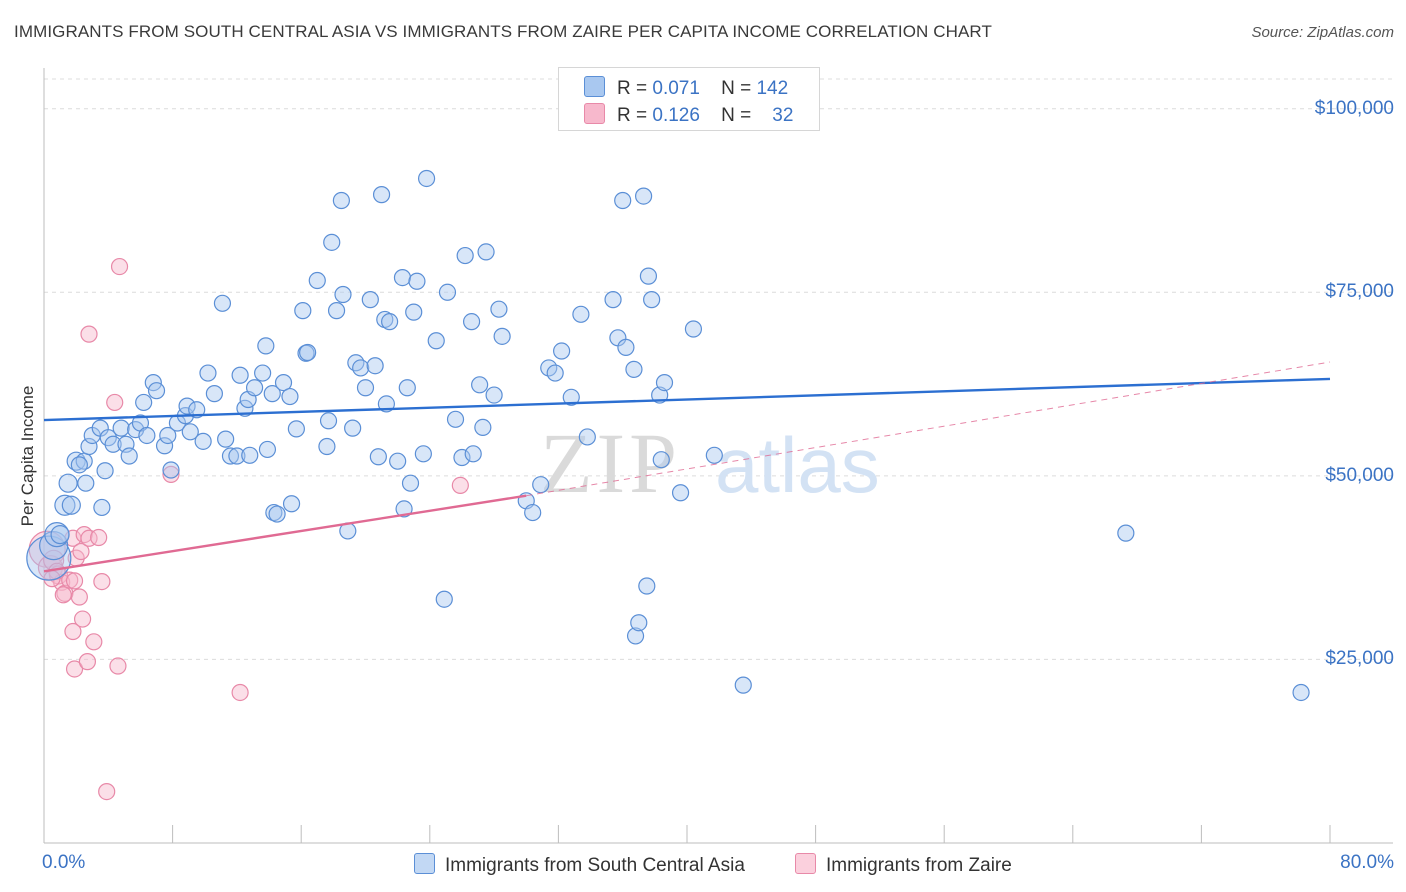 The height and width of the screenshot is (892, 1406). Describe the element at coordinates (805, 863) in the screenshot. I see `bottom-legend-swatch-pink` at that location.